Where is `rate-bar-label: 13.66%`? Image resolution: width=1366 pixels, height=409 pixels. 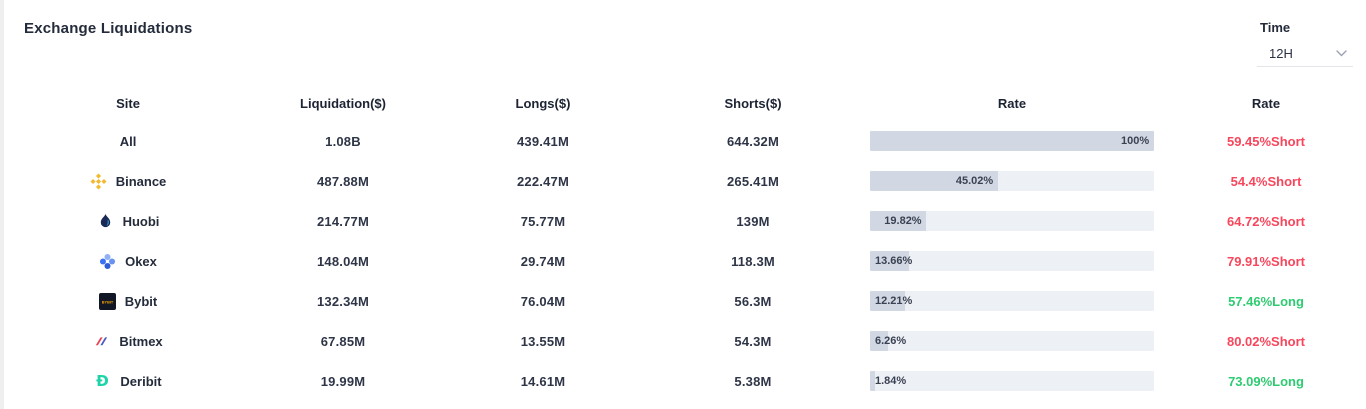
rate-bar-label: 13.66% is located at coordinates (894, 261).